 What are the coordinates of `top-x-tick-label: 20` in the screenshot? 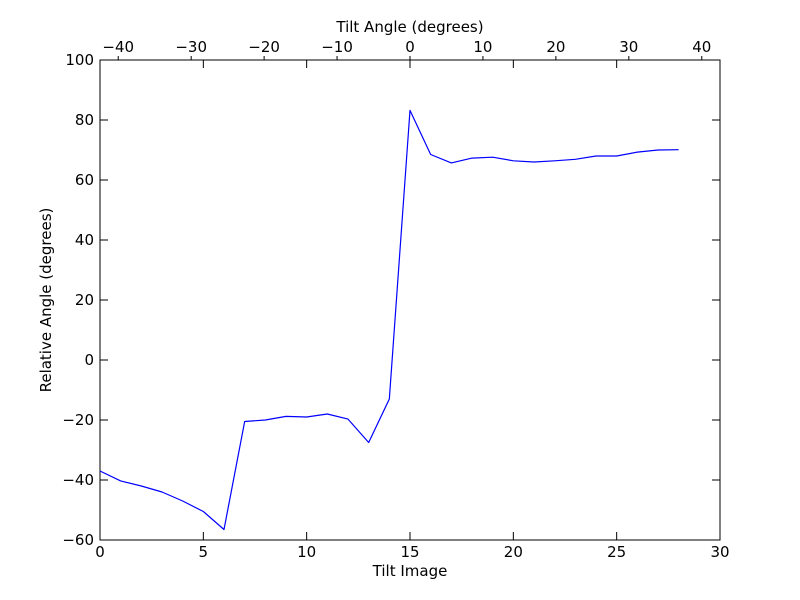 It's located at (555, 47).